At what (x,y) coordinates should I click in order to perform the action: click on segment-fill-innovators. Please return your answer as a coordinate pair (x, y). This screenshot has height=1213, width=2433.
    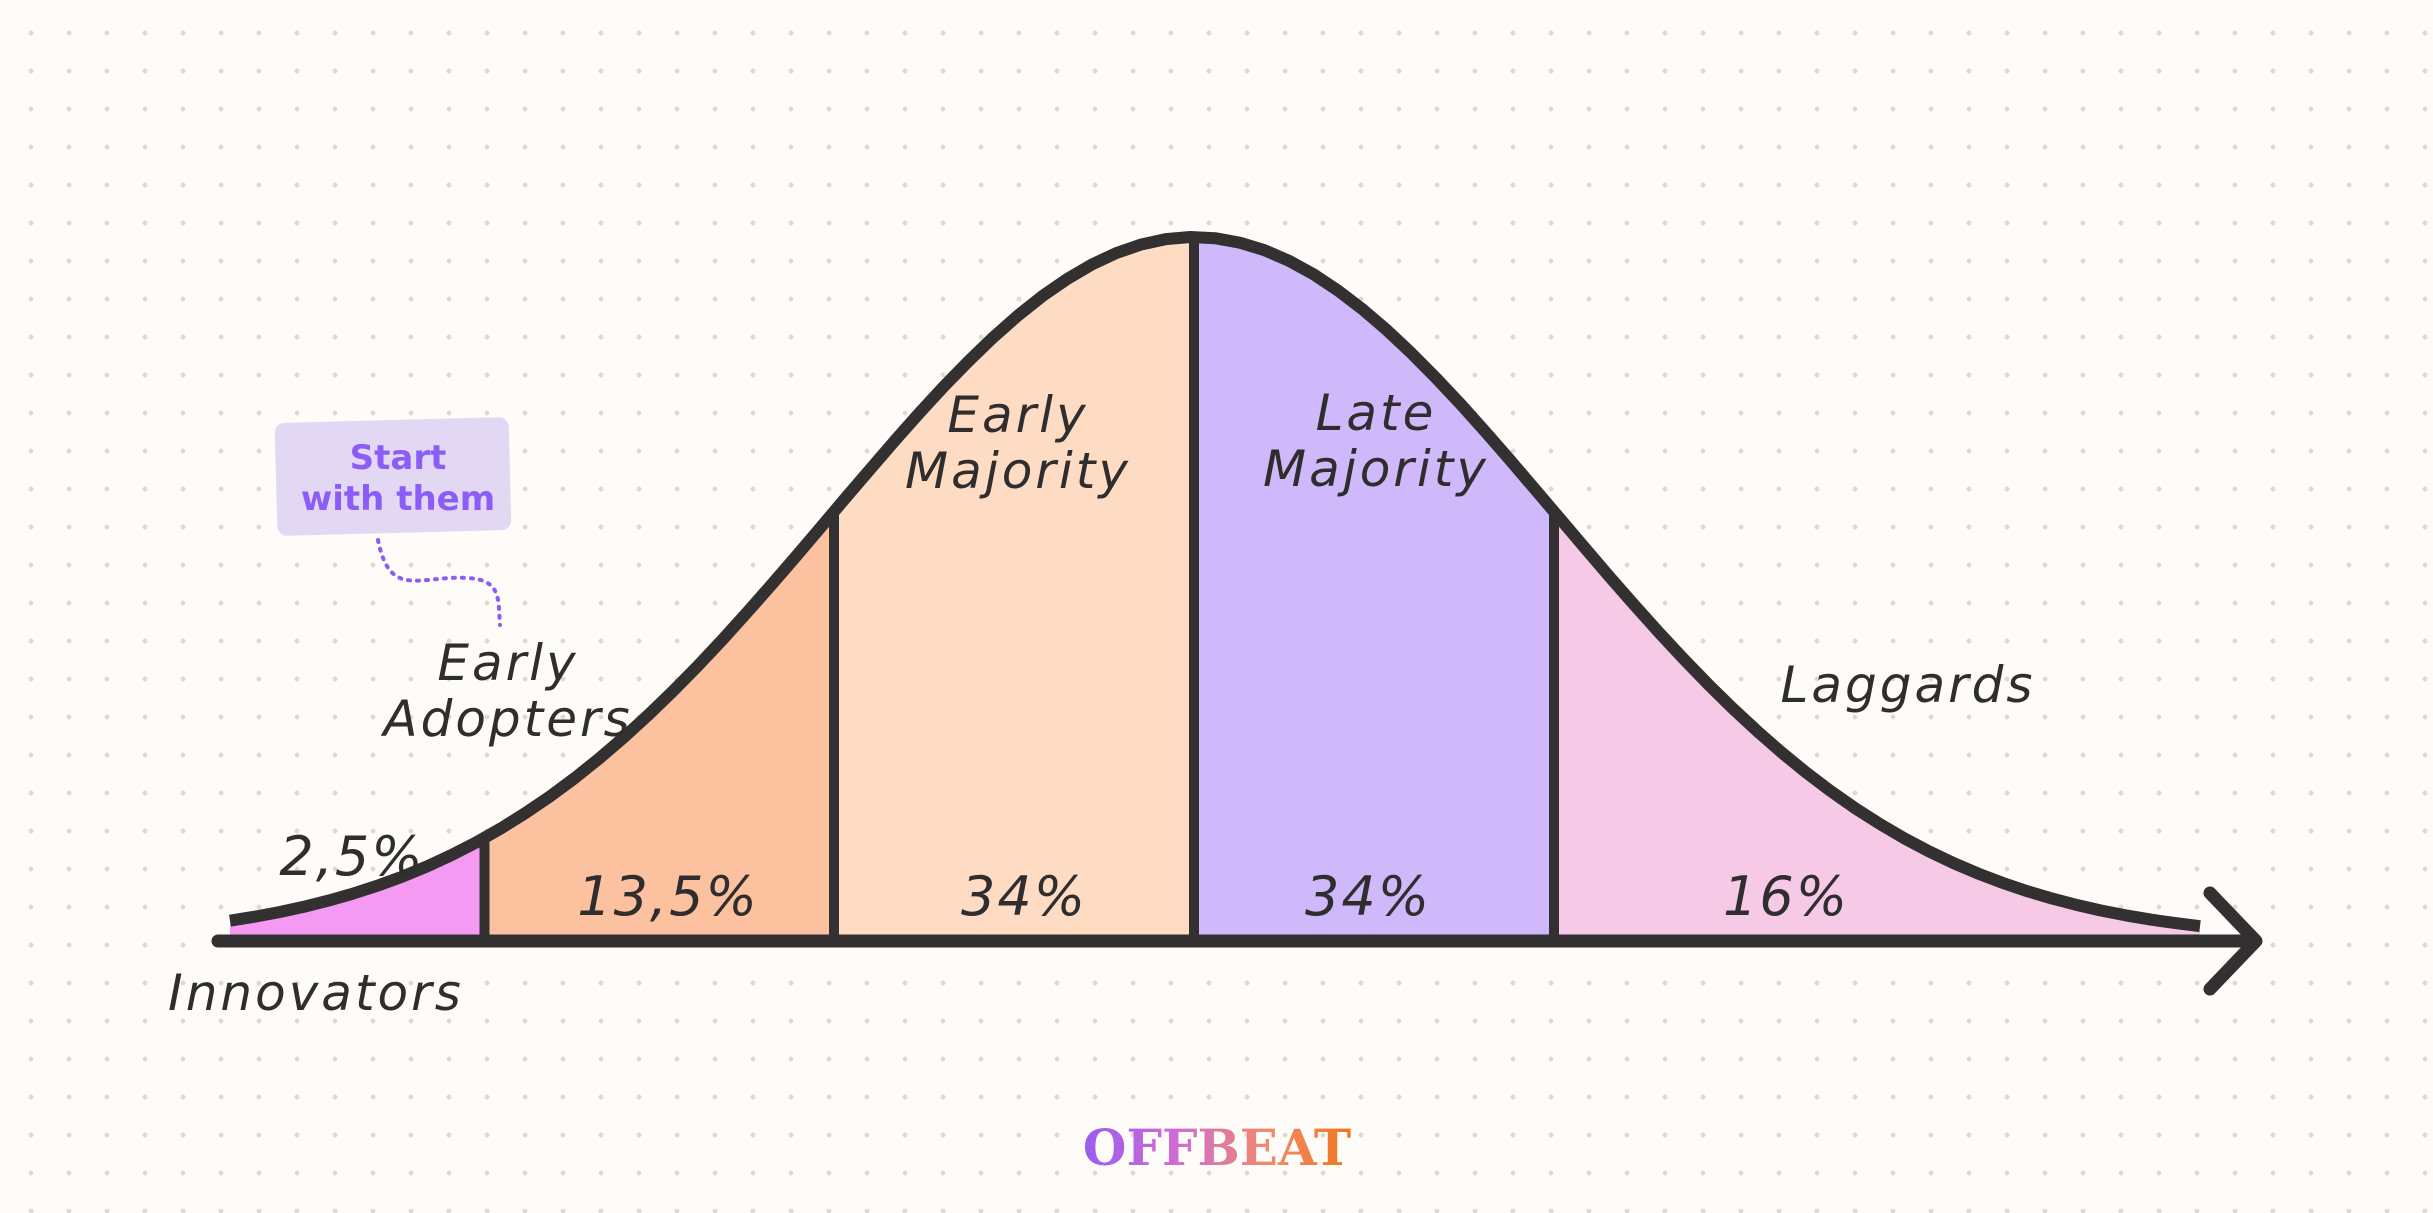
    Looking at the image, I should click on (357, 889).